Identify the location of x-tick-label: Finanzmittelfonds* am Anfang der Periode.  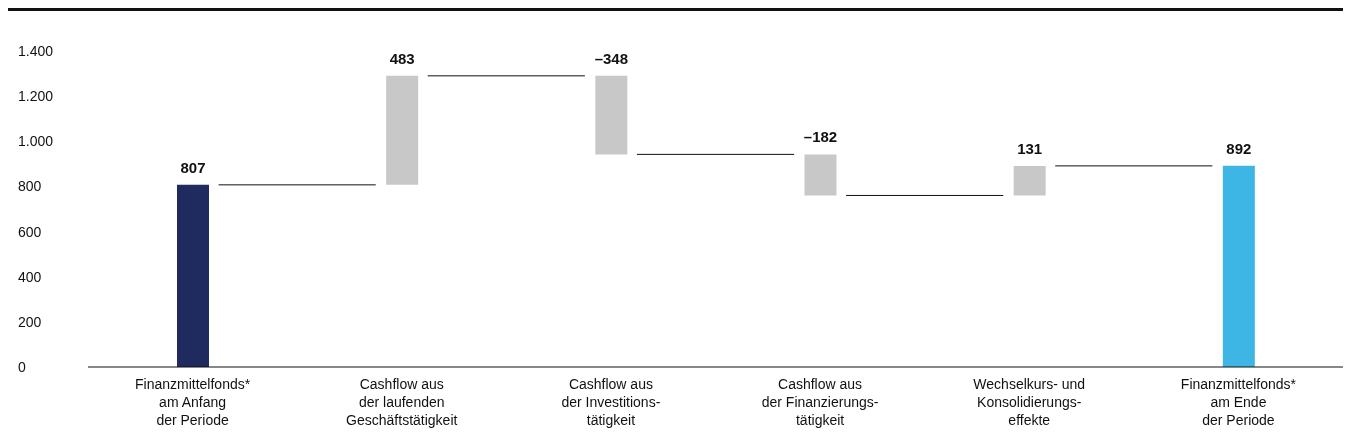
(193, 402).